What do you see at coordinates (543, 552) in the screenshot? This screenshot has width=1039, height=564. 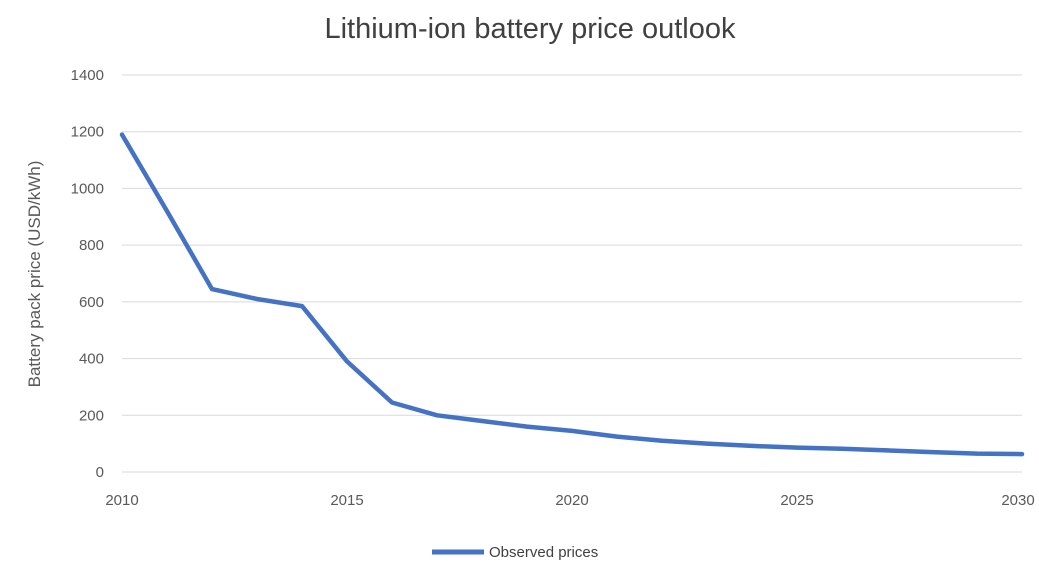 I see `legend-label-observed-prices: Observed prices` at bounding box center [543, 552].